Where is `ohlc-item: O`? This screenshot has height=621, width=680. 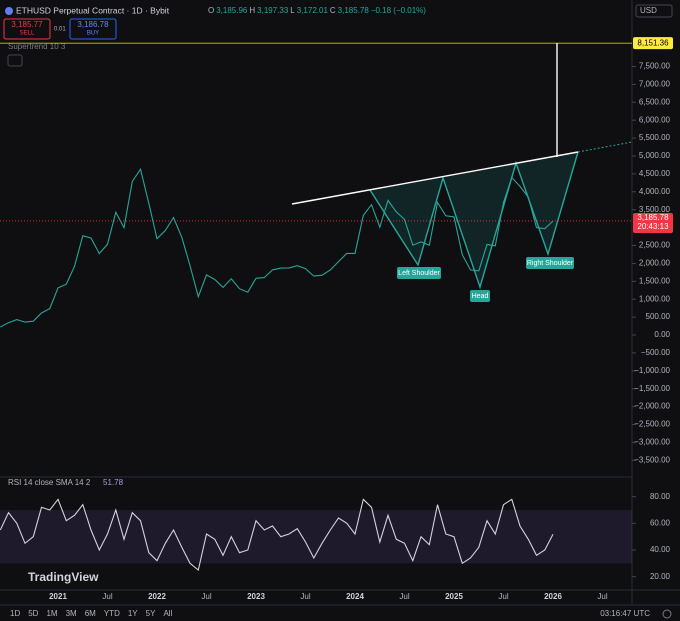 ohlc-item: O is located at coordinates (211, 10).